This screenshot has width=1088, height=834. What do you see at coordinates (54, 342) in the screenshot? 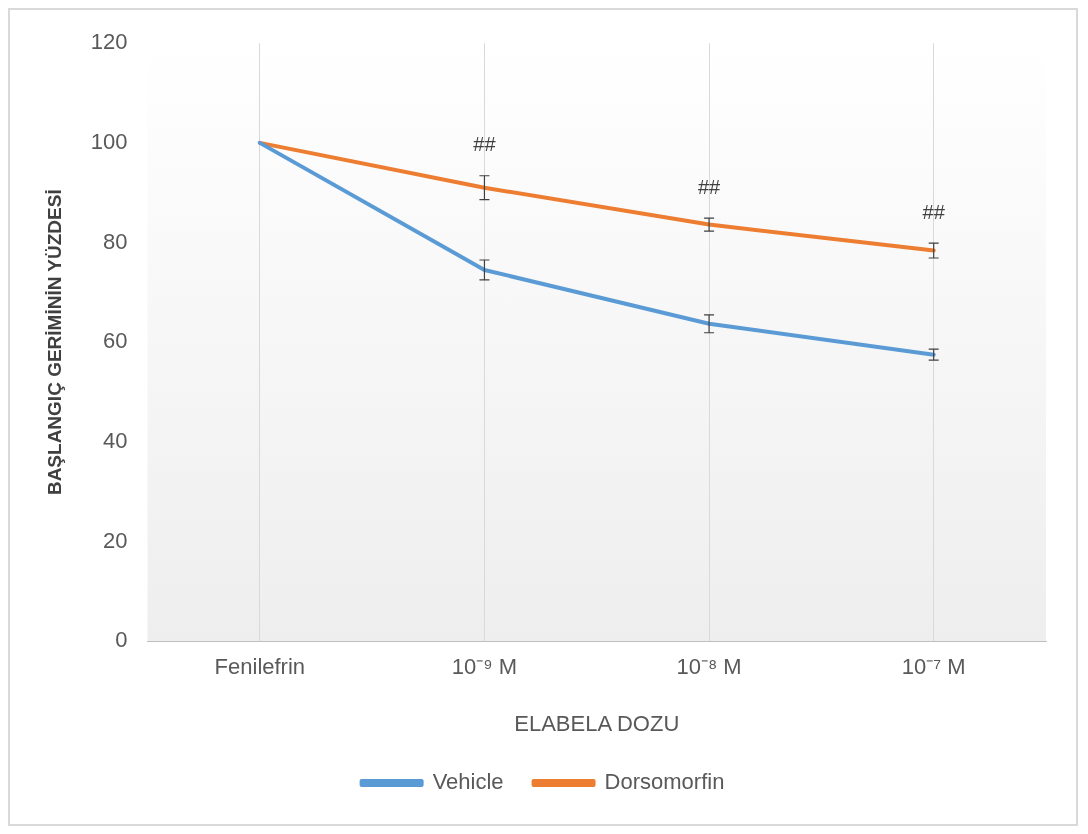
I see `y-axis-title: BAŞLANGIÇ GERİMİNİN YÜZDESİ` at bounding box center [54, 342].